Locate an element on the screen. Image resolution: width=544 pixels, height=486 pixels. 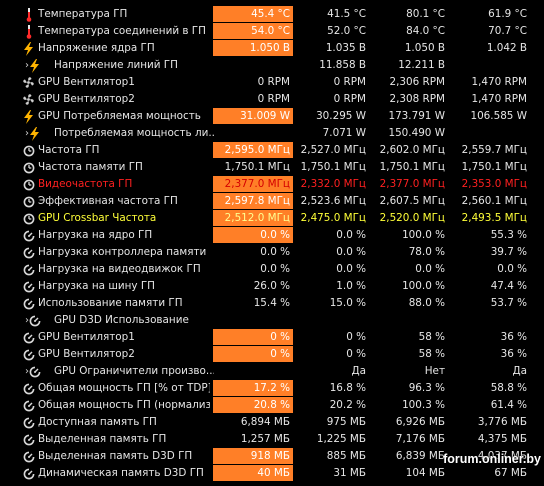
sensor-min-value: 52.0 °C is located at coordinates (346, 31).